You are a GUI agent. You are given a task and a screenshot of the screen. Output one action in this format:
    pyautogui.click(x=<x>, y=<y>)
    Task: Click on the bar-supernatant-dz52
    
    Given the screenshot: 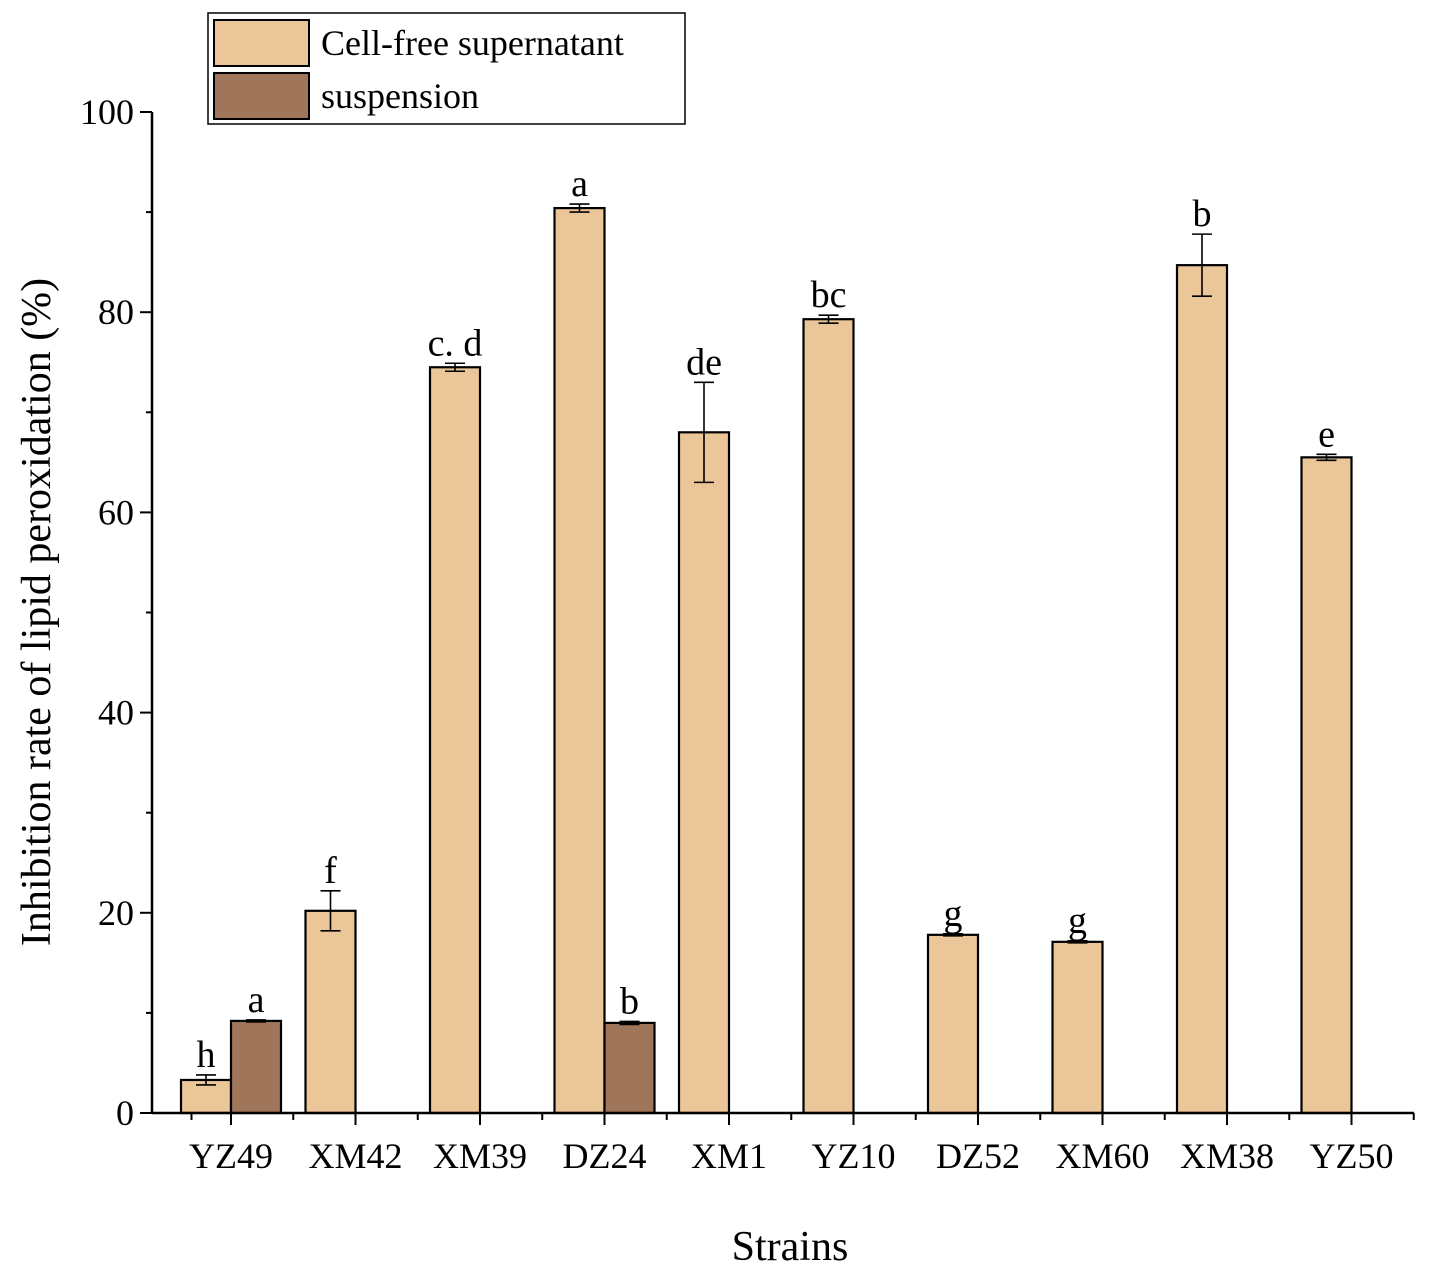 What is the action you would take?
    pyautogui.click(x=953, y=1024)
    